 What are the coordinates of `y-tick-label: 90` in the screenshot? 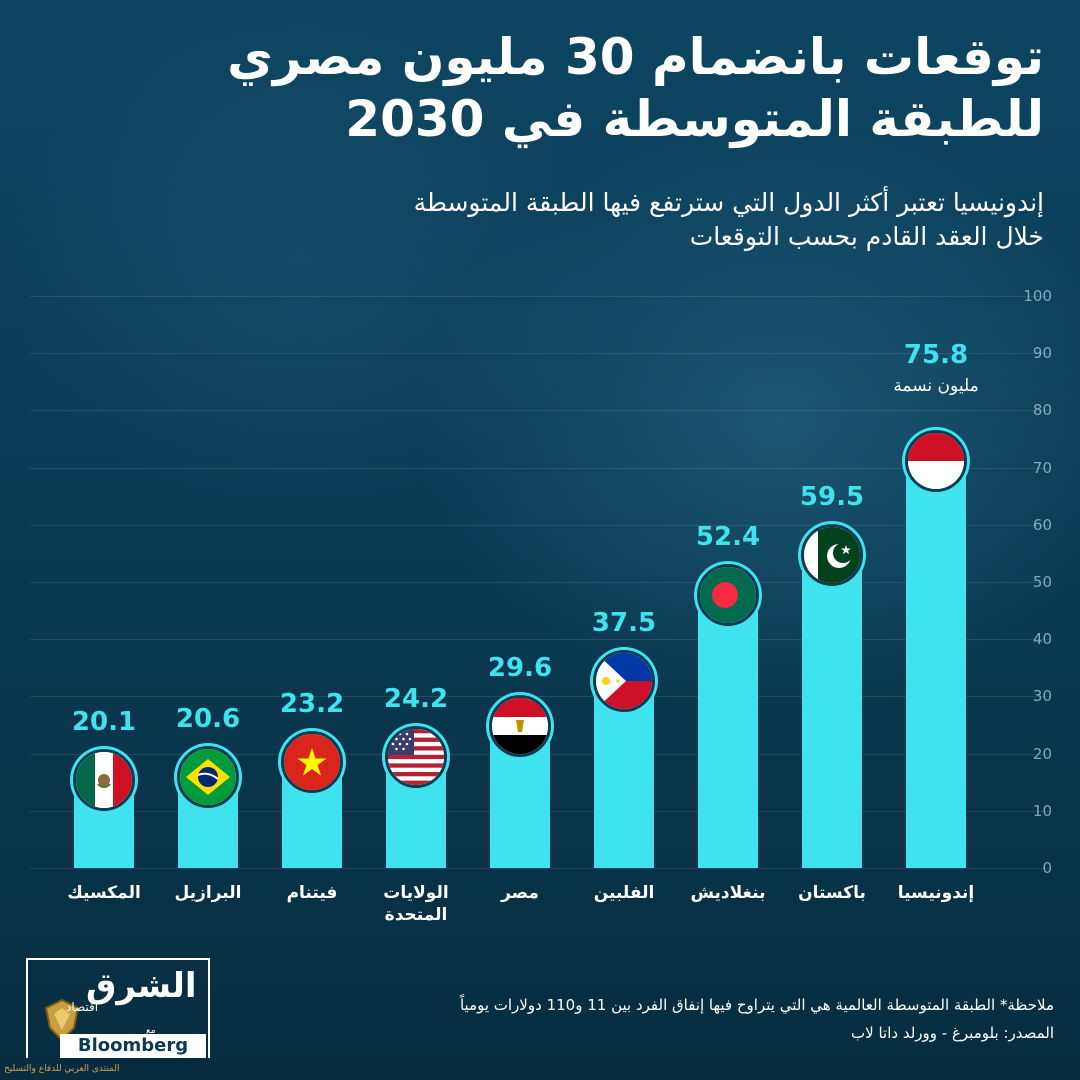 It's located at (1042, 353).